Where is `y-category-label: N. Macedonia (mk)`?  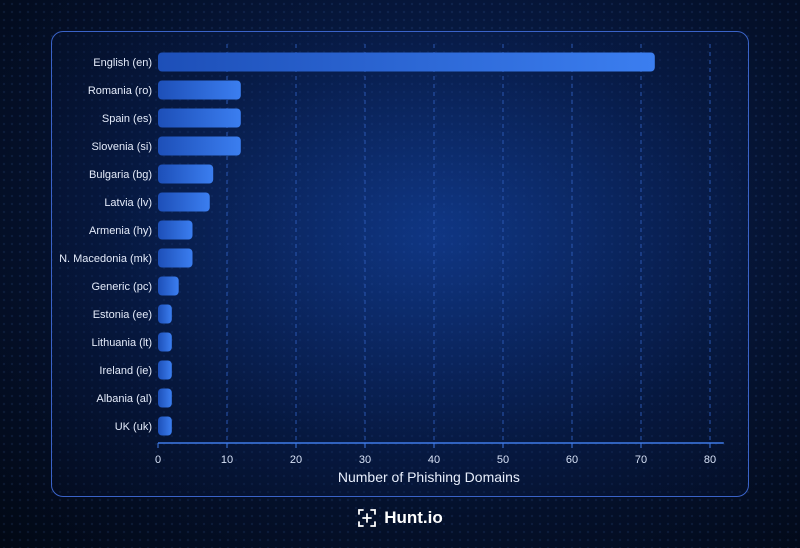 y-category-label: N. Macedonia (mk) is located at coordinates (105, 259).